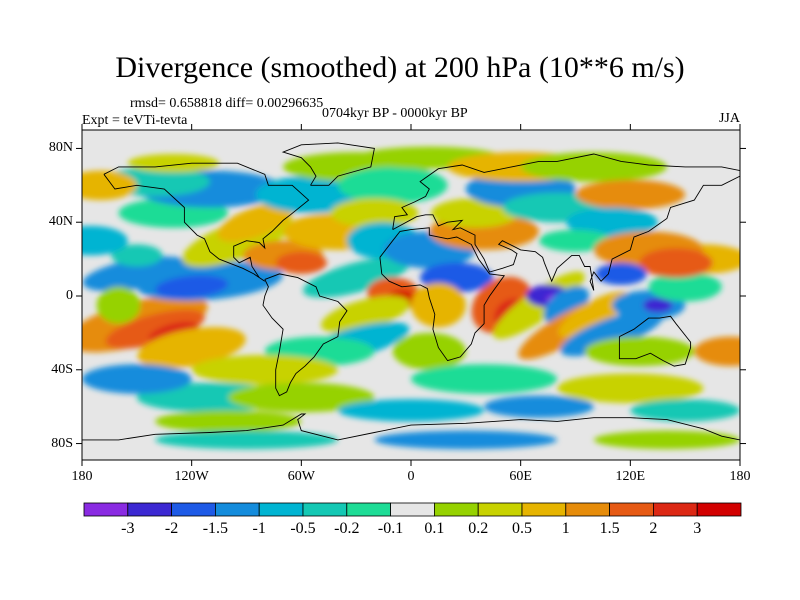 This screenshot has width=800, height=600. Describe the element at coordinates (301, 476) in the screenshot. I see `lon-tick-label: 60W` at that location.